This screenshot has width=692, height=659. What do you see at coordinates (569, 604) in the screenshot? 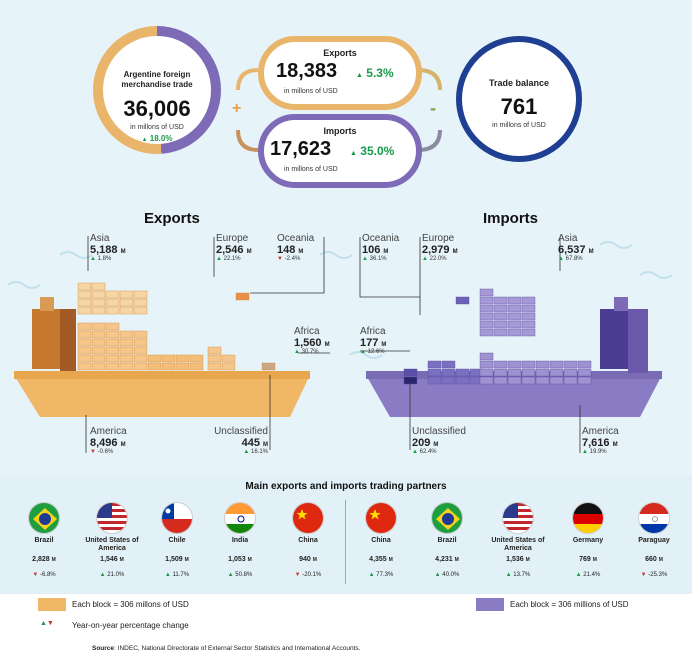
I see `imports-legend-text: Each block = 306 millions of USD` at bounding box center [569, 604].